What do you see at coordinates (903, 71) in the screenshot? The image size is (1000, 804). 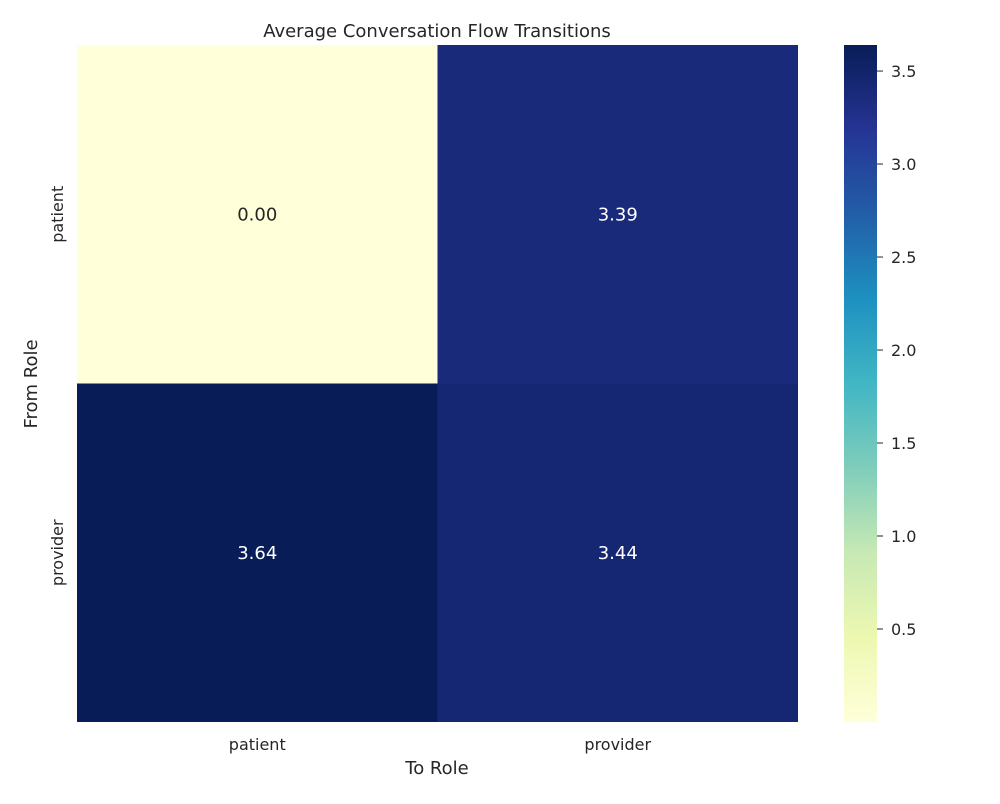 I see `colorbar-tick-label: 3.5` at bounding box center [903, 71].